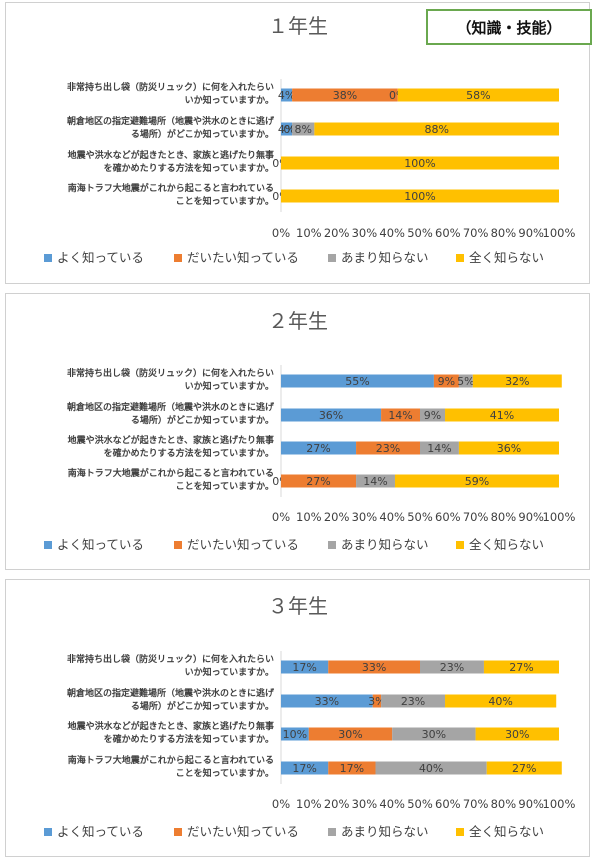  I want to click on data-label: 36%, so click(509, 448).